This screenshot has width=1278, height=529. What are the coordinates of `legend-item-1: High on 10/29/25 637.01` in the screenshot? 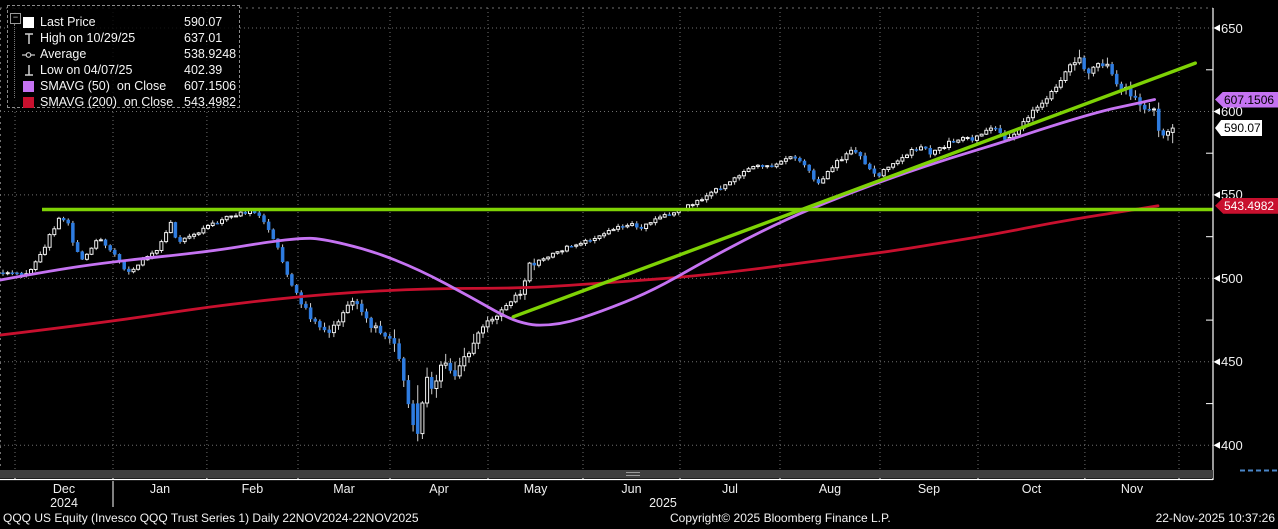 It's located at (129, 38).